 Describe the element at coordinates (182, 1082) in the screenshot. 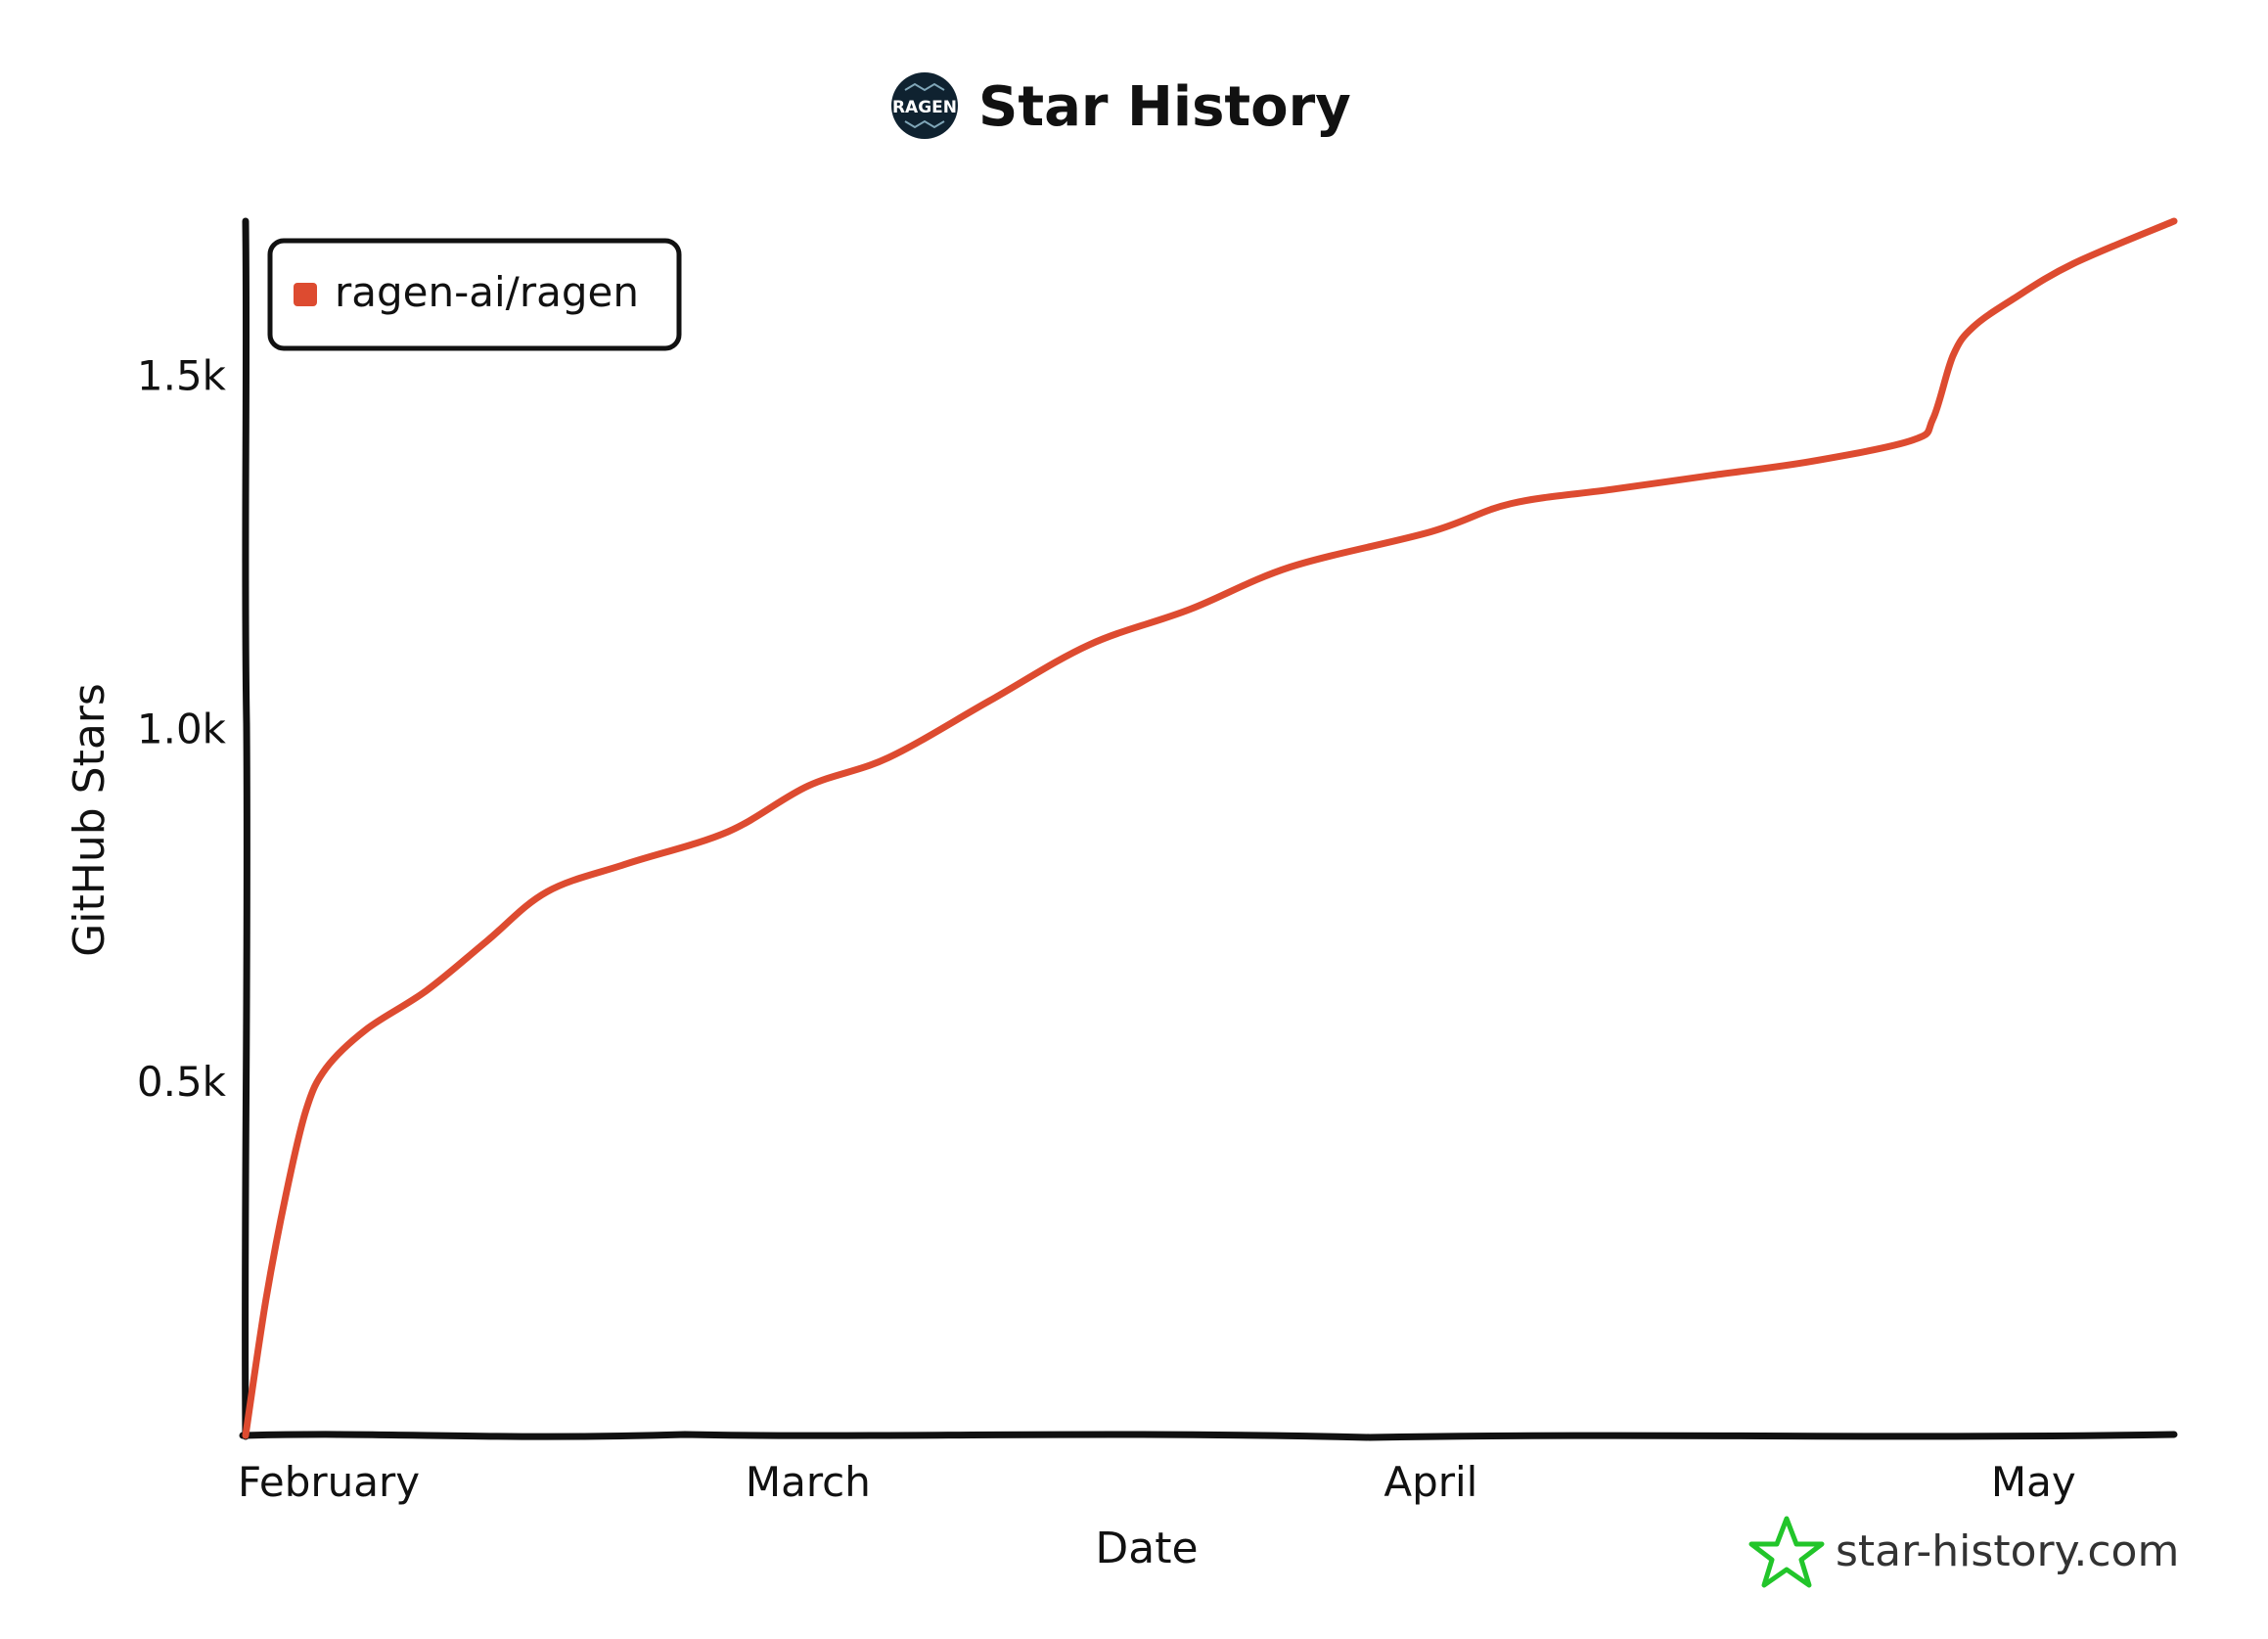

I see `y-tick-label: 0.5k` at that location.